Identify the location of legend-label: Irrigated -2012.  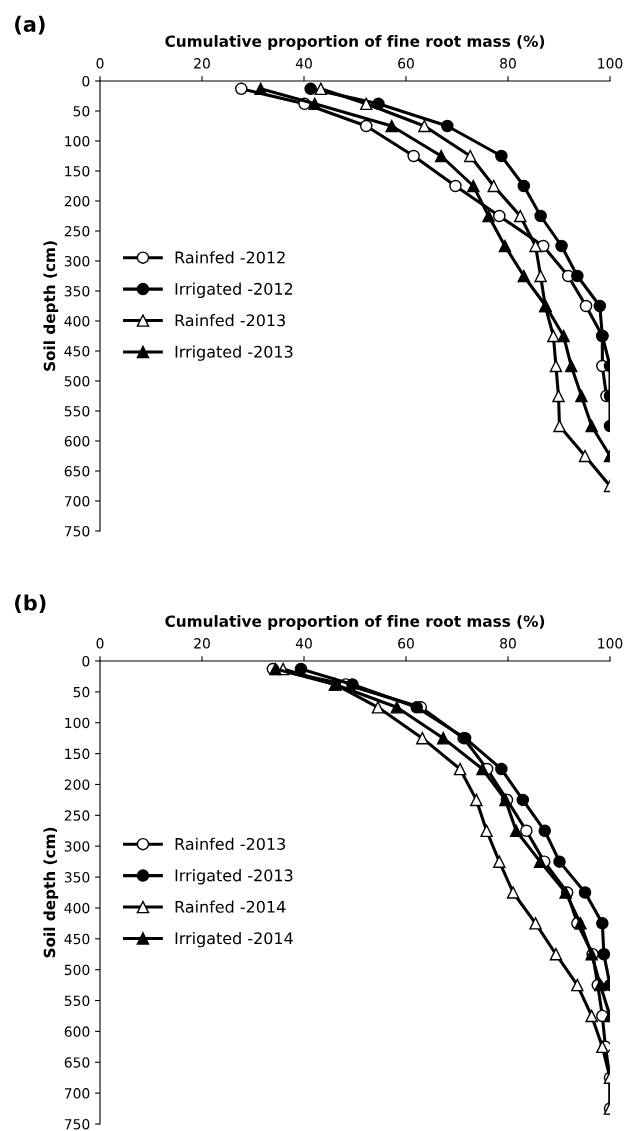
(234, 290).